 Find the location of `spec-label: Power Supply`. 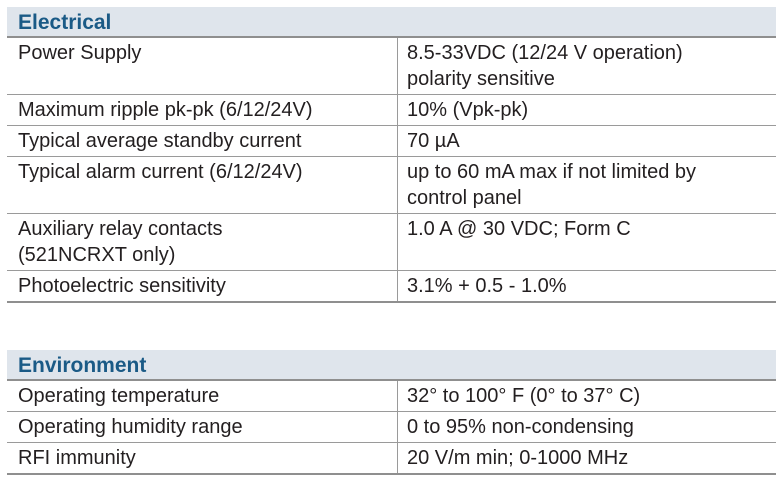

spec-label: Power Supply is located at coordinates (202, 66).